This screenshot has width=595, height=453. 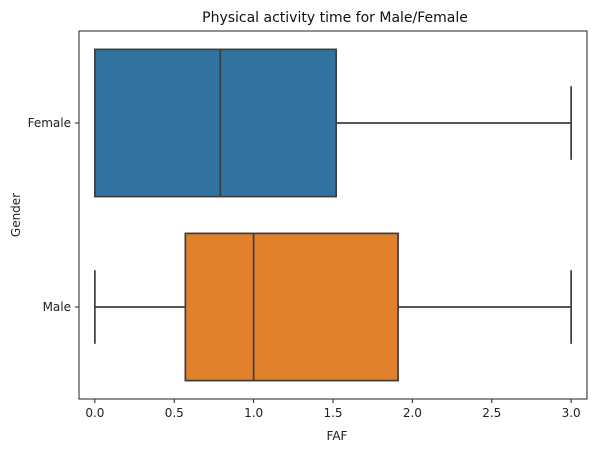 What do you see at coordinates (16, 215) in the screenshot?
I see `y-axis-label: Gender` at bounding box center [16, 215].